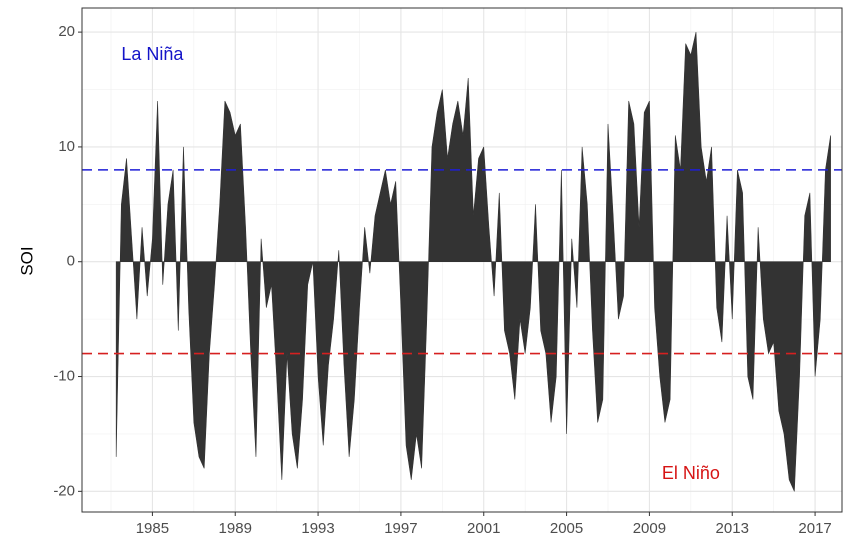  What do you see at coordinates (71, 261) in the screenshot?
I see `y-tick-label: 0` at bounding box center [71, 261].